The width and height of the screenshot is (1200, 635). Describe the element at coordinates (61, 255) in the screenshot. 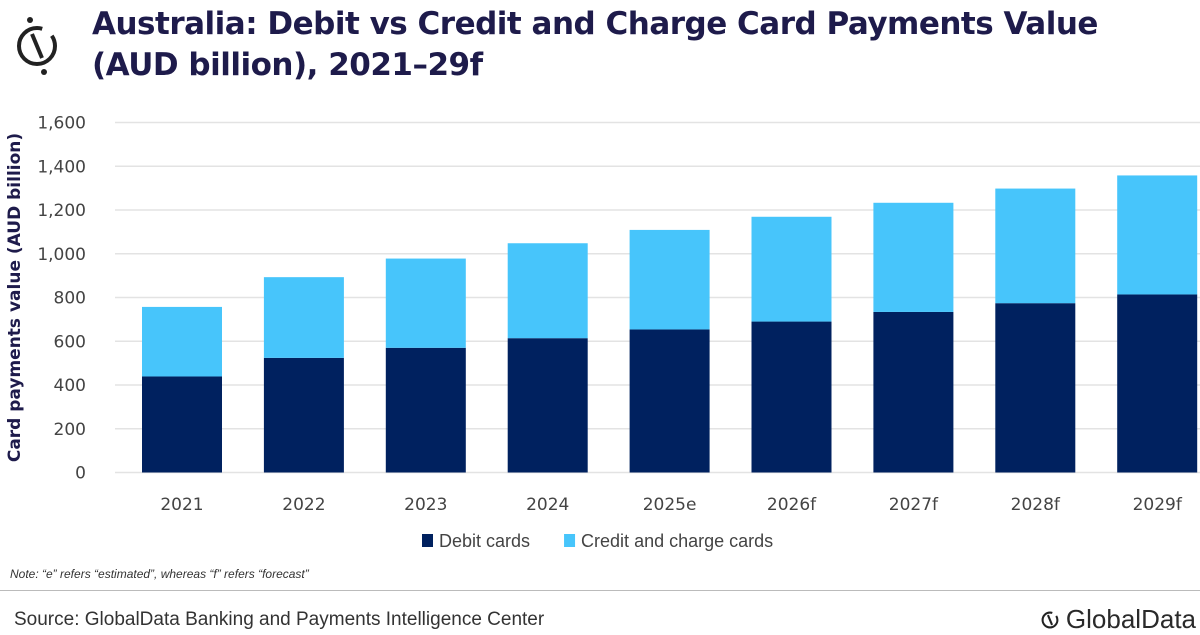

I see `y-tick-label: 1,000` at that location.